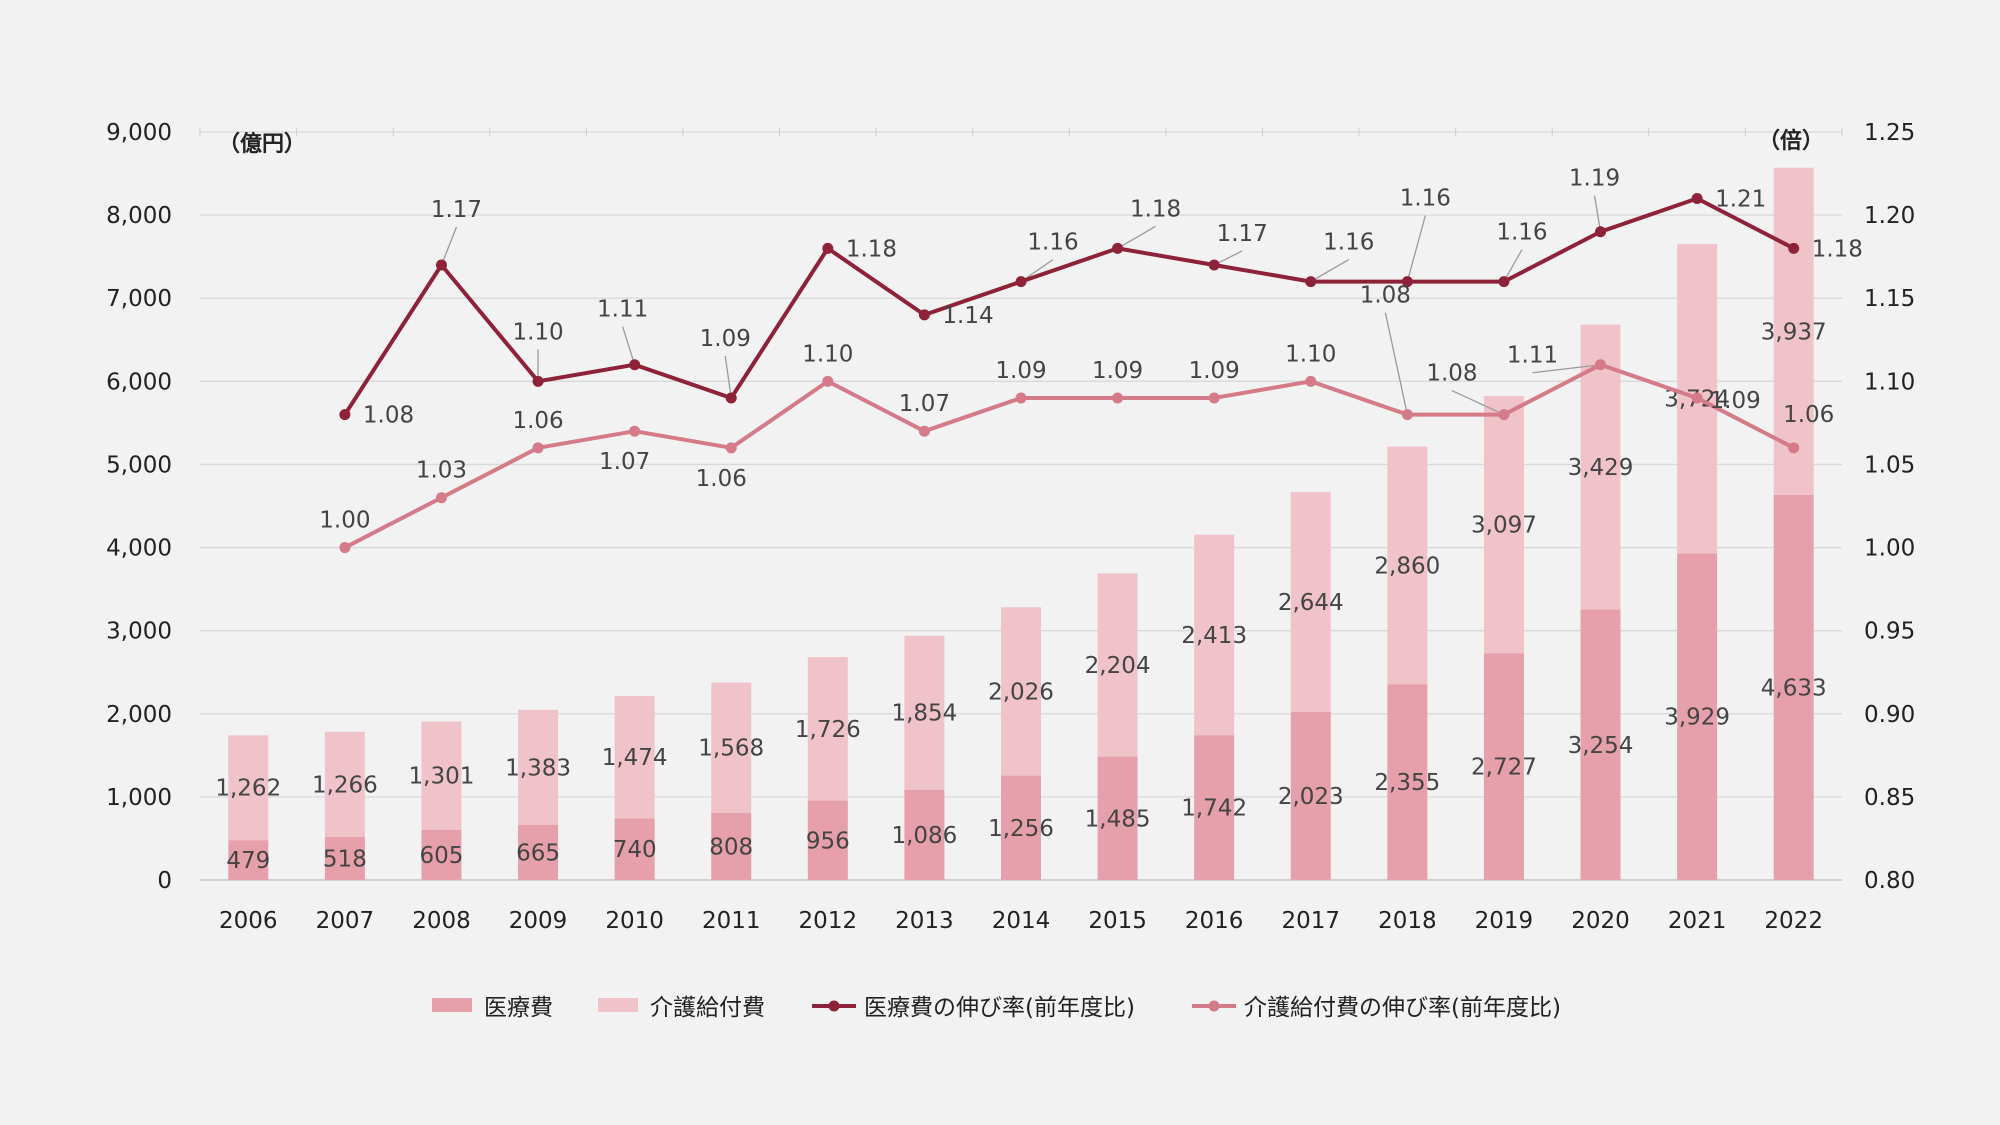 Image resolution: width=2000 pixels, height=1125 pixels. I want to click on left-tick-label: 2,000, so click(139, 715).